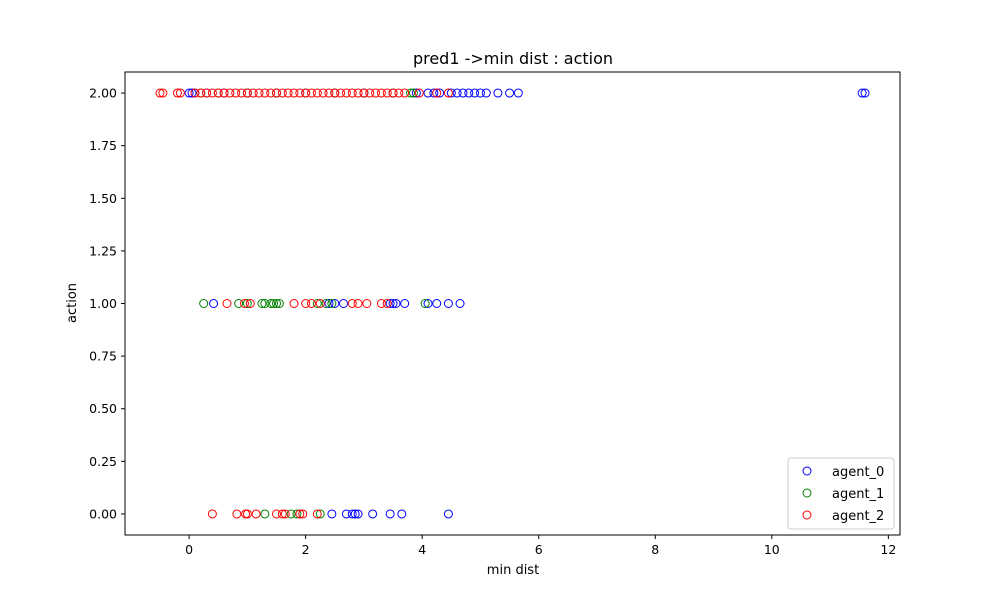 The image size is (1000, 600). I want to click on y-tick-label: 0.75, so click(103, 356).